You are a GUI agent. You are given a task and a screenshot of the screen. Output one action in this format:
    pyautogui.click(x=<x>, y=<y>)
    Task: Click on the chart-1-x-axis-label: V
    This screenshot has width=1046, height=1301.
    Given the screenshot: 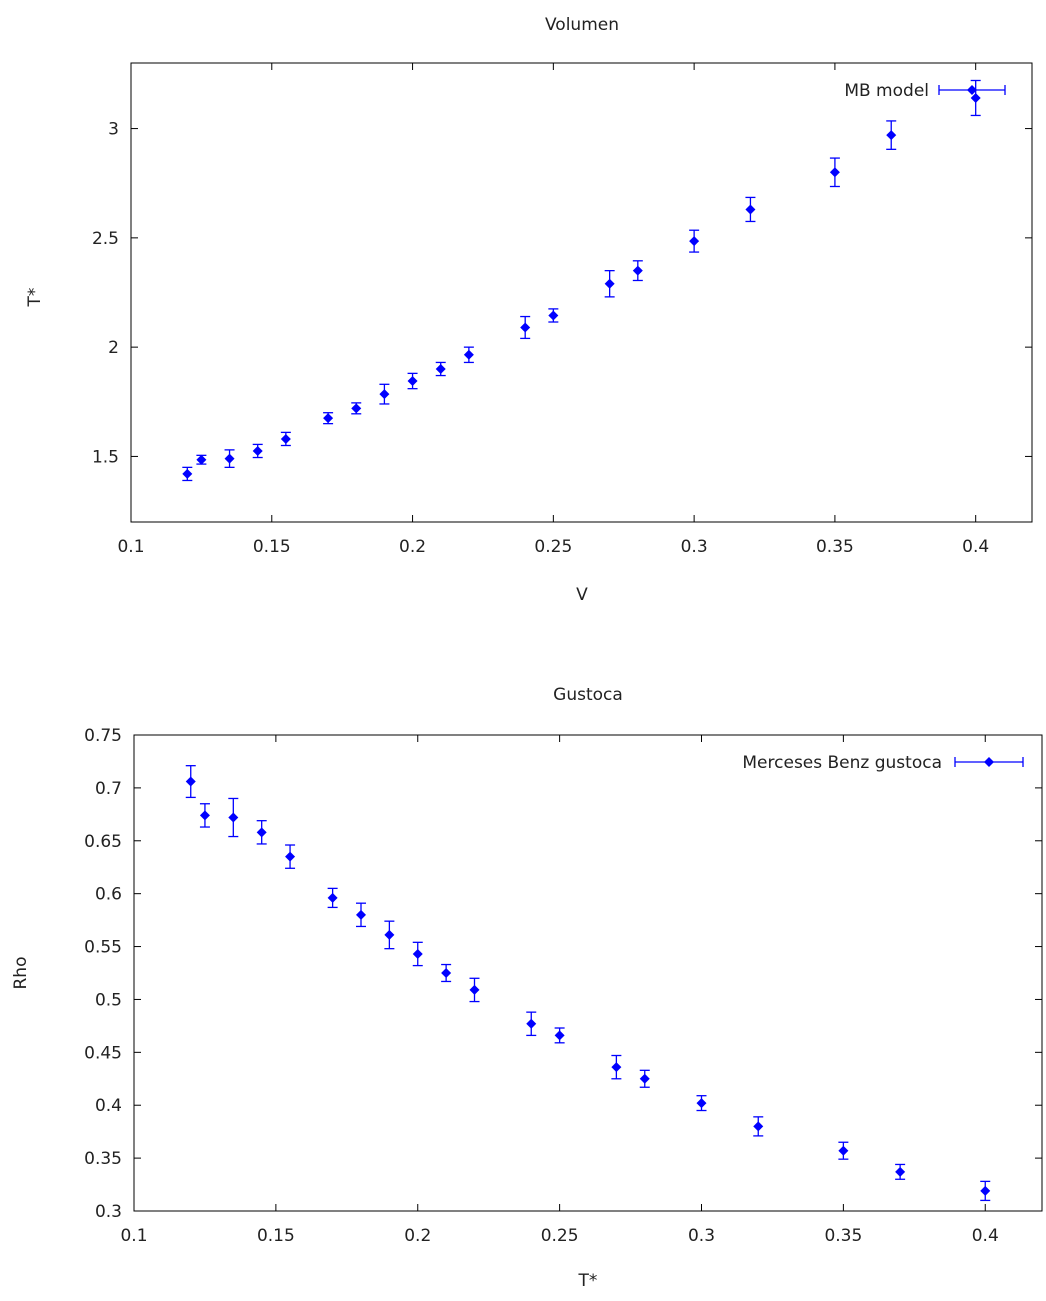 What is the action you would take?
    pyautogui.click(x=582, y=595)
    